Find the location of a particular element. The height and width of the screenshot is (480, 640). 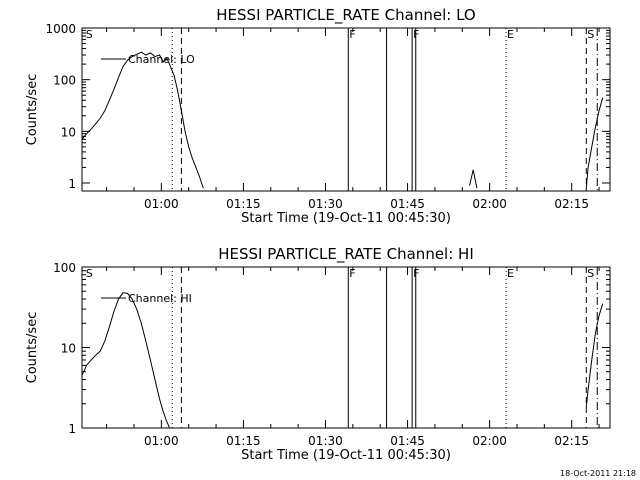

legend-label: Channel: HI is located at coordinates (160, 298).